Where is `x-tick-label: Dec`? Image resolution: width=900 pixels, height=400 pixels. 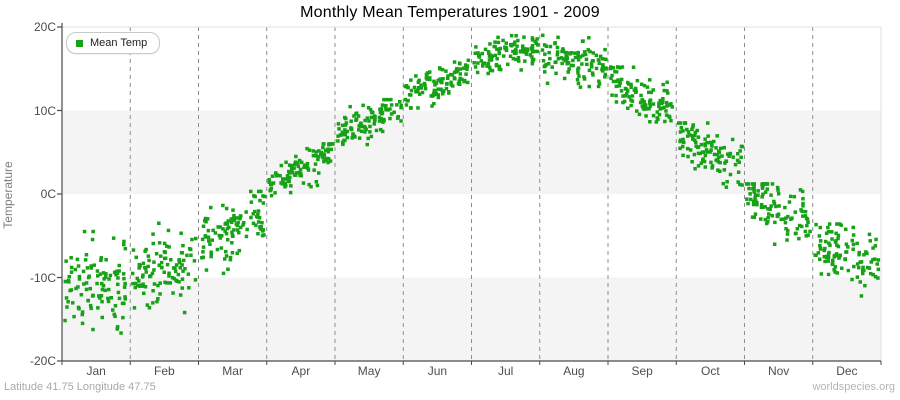 x-tick-label: Dec is located at coordinates (847, 371).